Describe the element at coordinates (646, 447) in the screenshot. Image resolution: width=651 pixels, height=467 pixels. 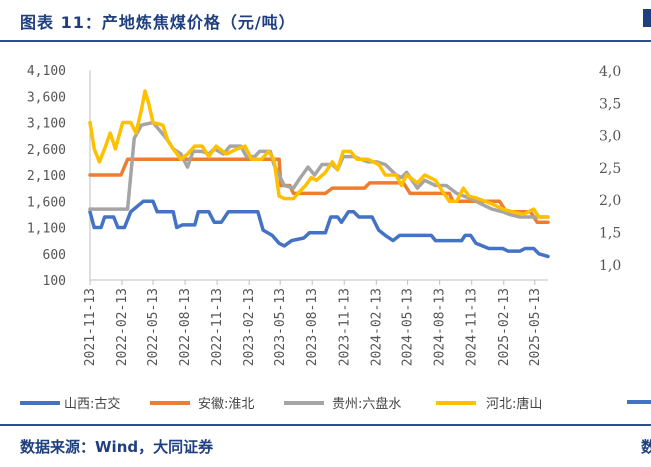
I see `right-panel-source-fragment: 数` at that location.